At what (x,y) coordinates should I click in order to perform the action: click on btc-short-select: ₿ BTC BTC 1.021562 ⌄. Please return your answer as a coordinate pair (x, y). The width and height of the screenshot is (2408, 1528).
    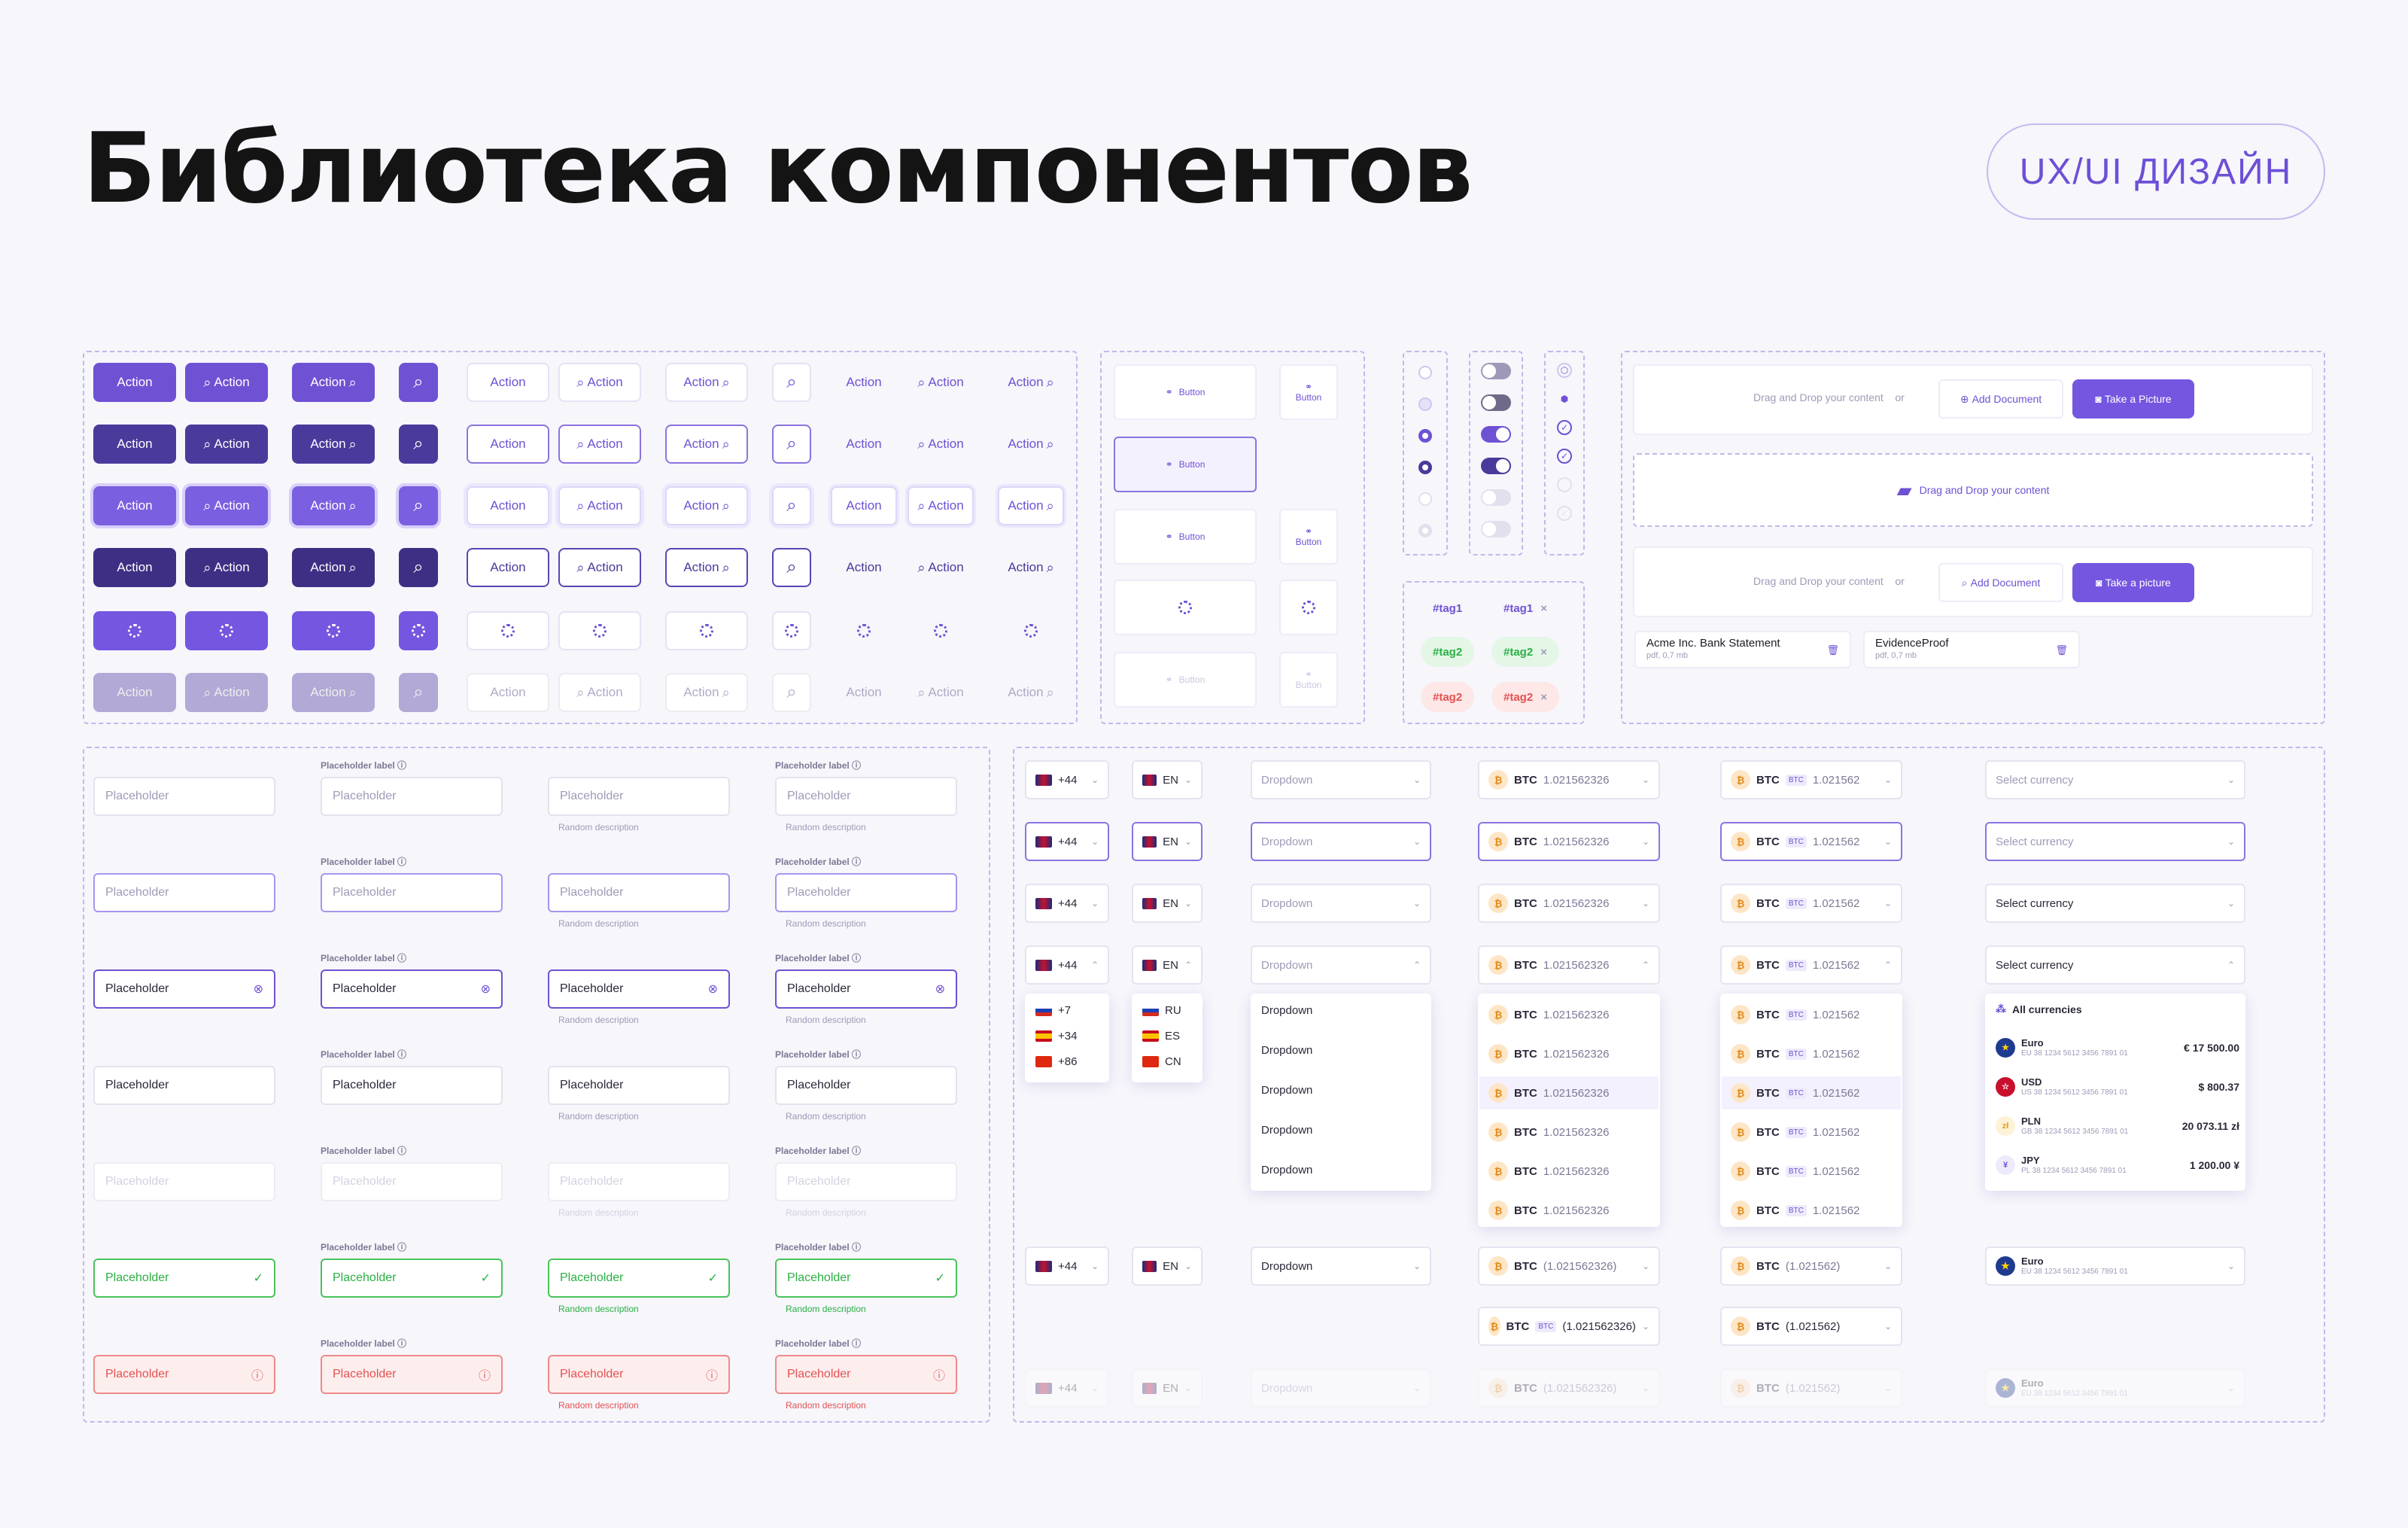
    Looking at the image, I should click on (1811, 779).